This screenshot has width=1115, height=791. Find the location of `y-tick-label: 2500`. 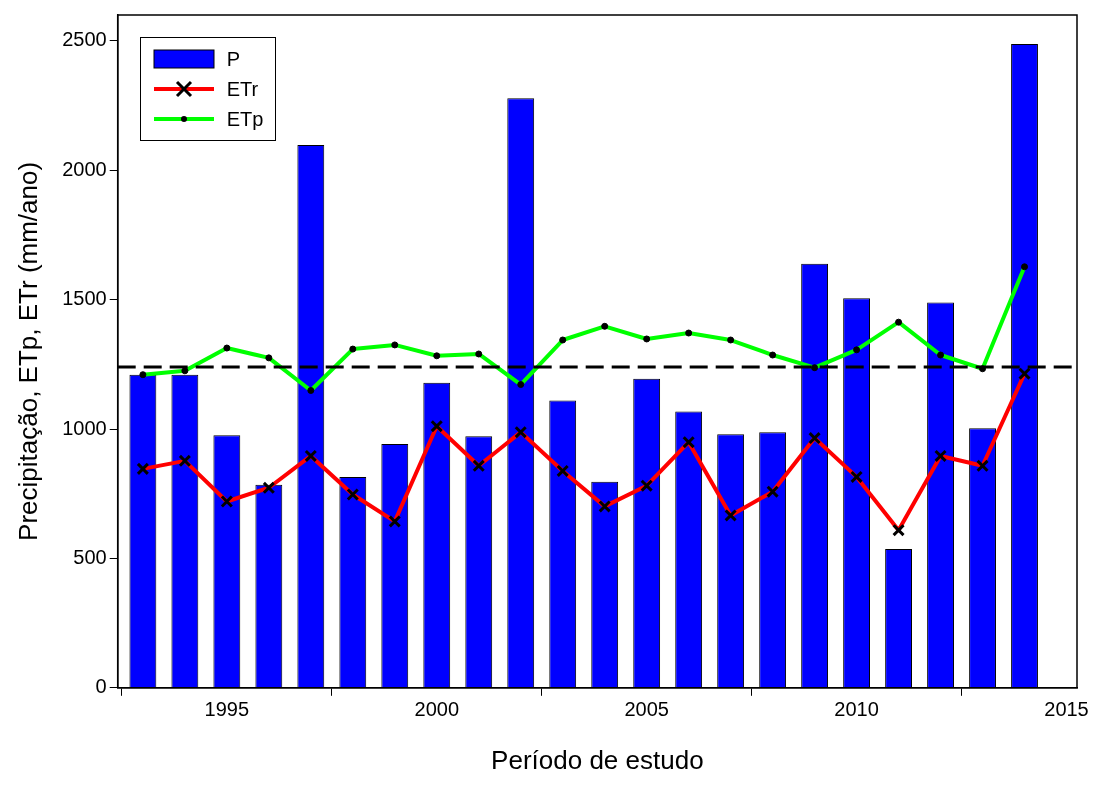

y-tick-label: 2500 is located at coordinates (84, 39).